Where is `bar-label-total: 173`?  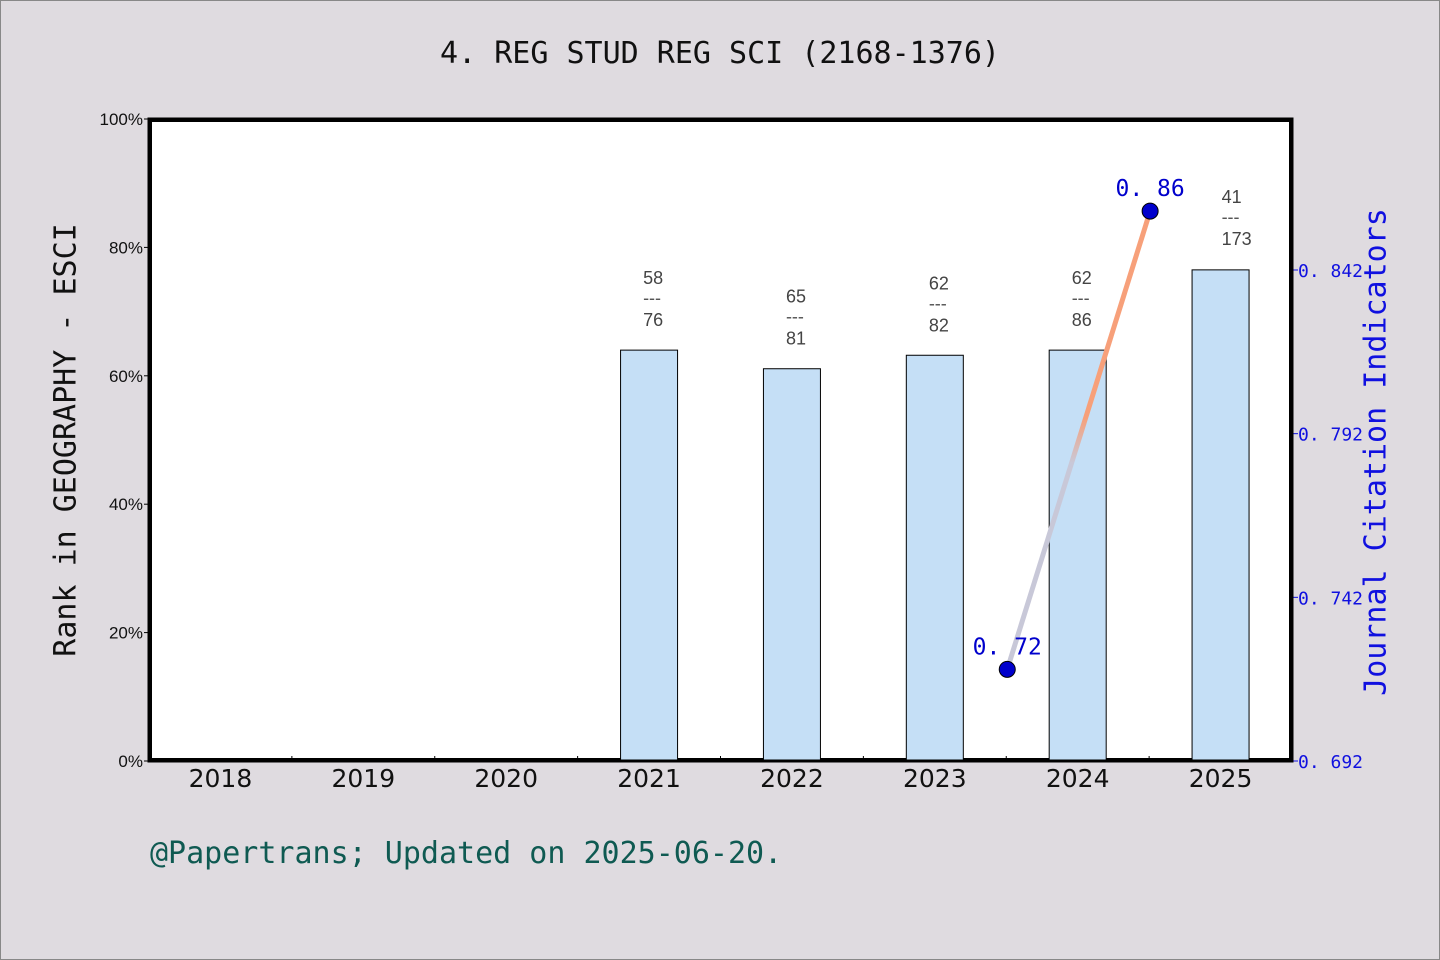 bar-label-total: 173 is located at coordinates (1237, 239).